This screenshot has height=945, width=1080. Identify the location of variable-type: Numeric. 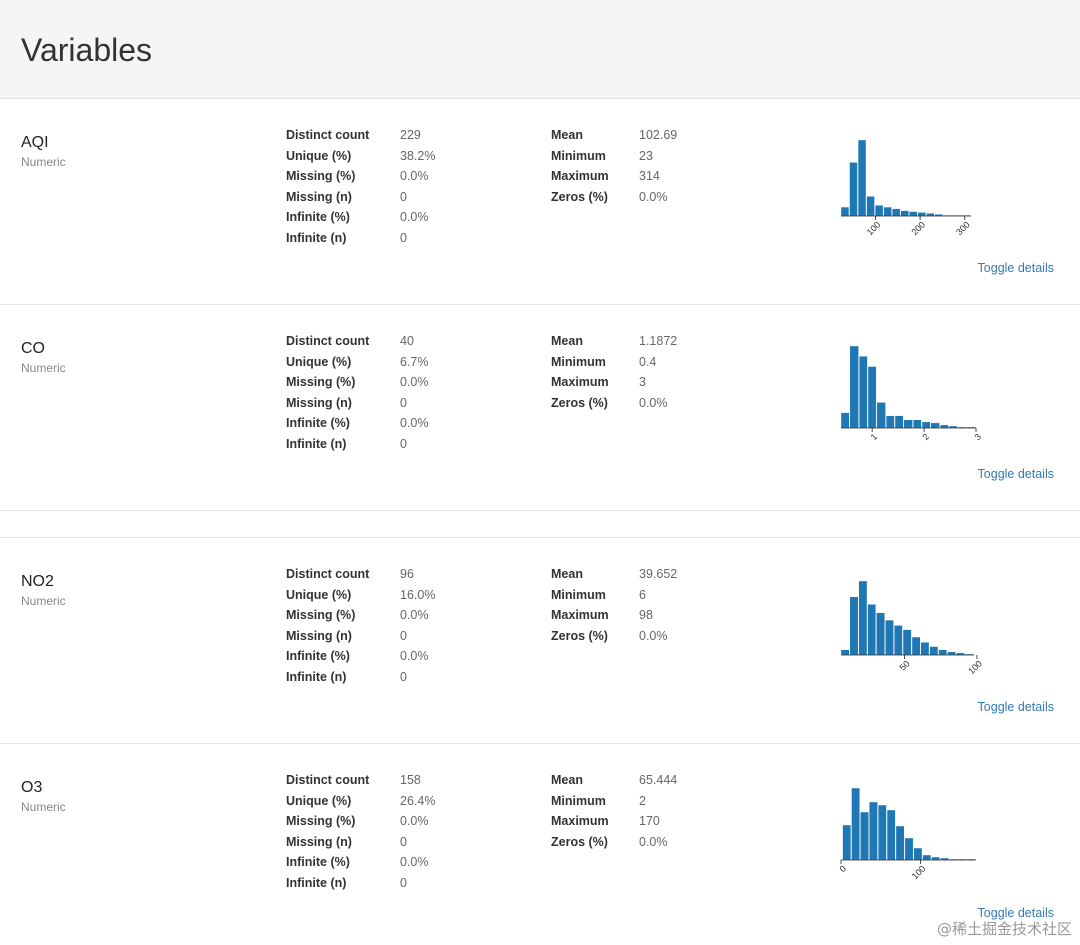
(43, 807).